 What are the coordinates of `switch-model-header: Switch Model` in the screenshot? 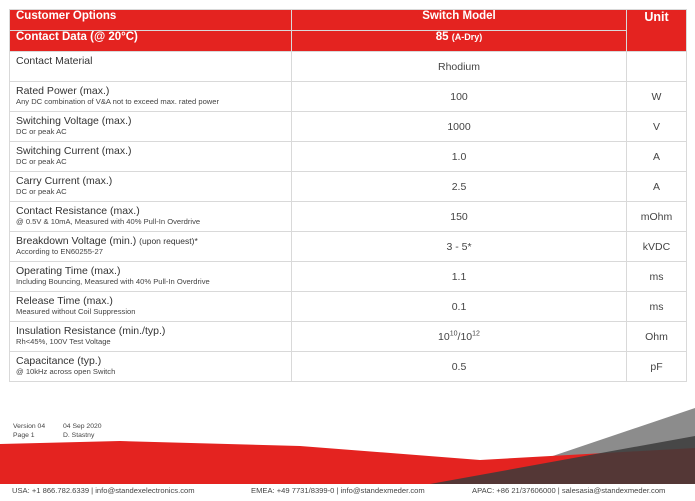 It's located at (459, 20).